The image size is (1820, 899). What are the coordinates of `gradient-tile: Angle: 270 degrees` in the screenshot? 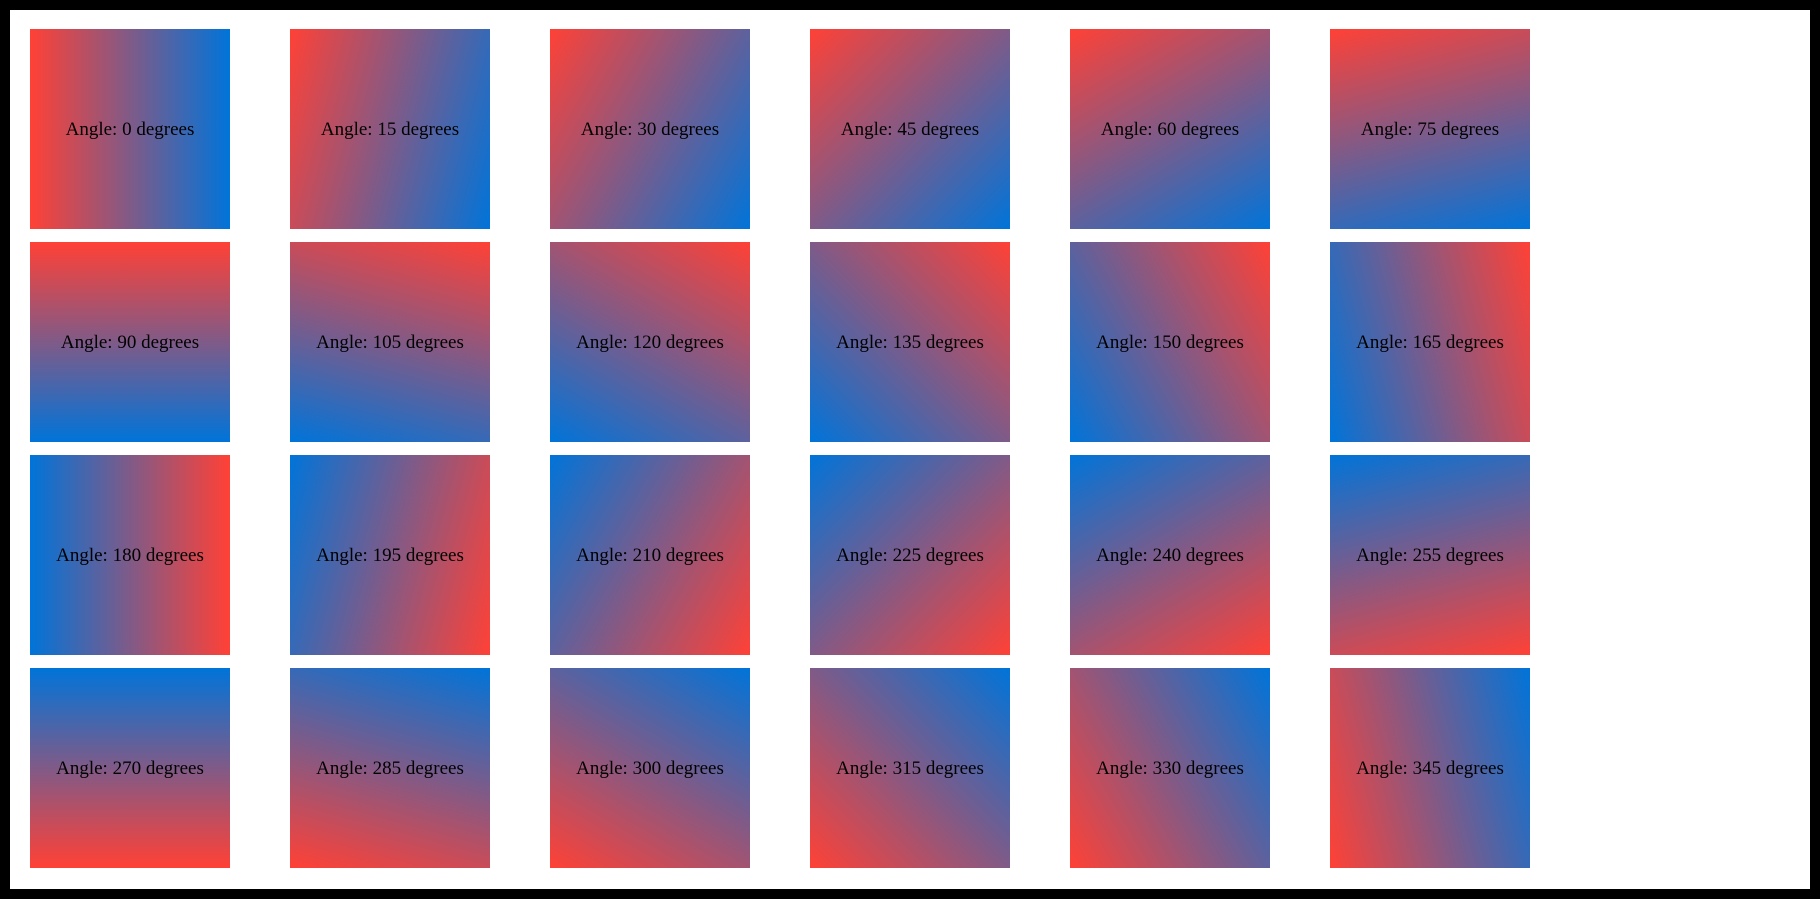 It's located at (130, 768).